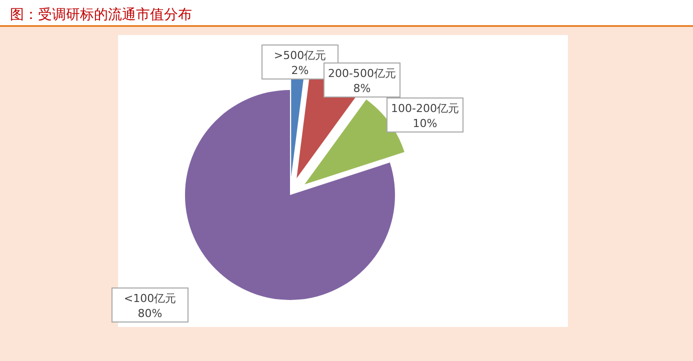 The width and height of the screenshot is (693, 361). Describe the element at coordinates (150, 313) in the screenshot. I see `data-label: 80%` at that location.